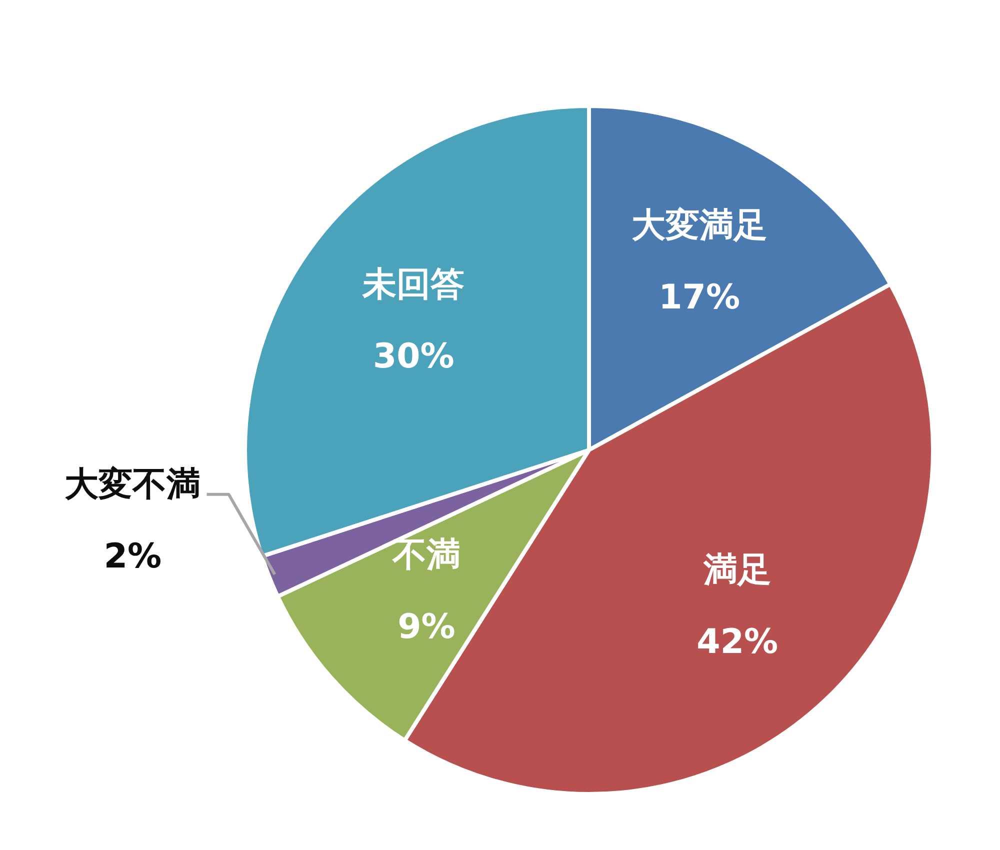 The width and height of the screenshot is (1000, 850). I want to click on slice-label: 未回答, so click(413, 284).